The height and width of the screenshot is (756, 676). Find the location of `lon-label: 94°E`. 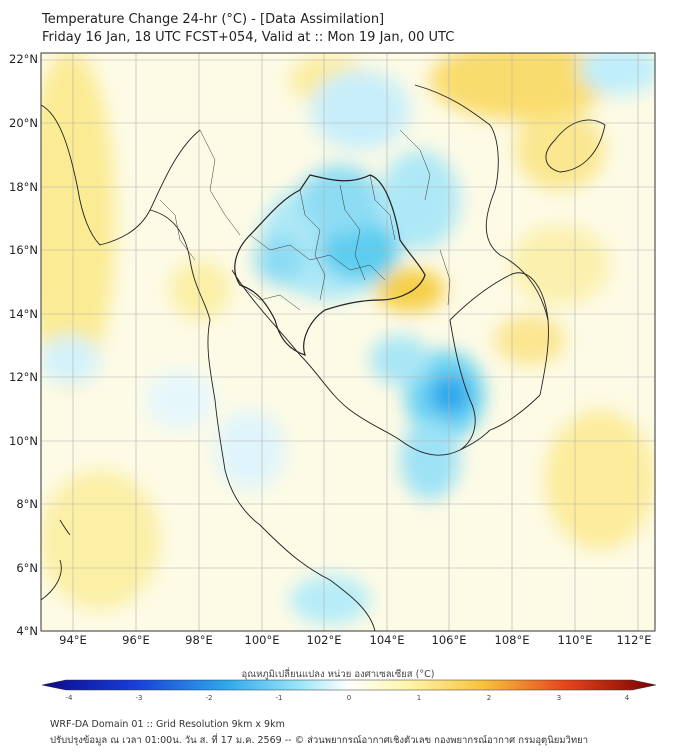

lon-label: 94°E is located at coordinates (73, 640).